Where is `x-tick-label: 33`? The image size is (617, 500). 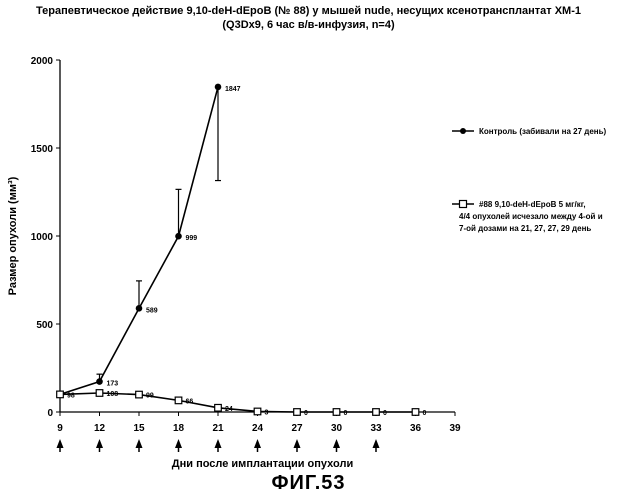
x-tick-label: 33 is located at coordinates (376, 428).